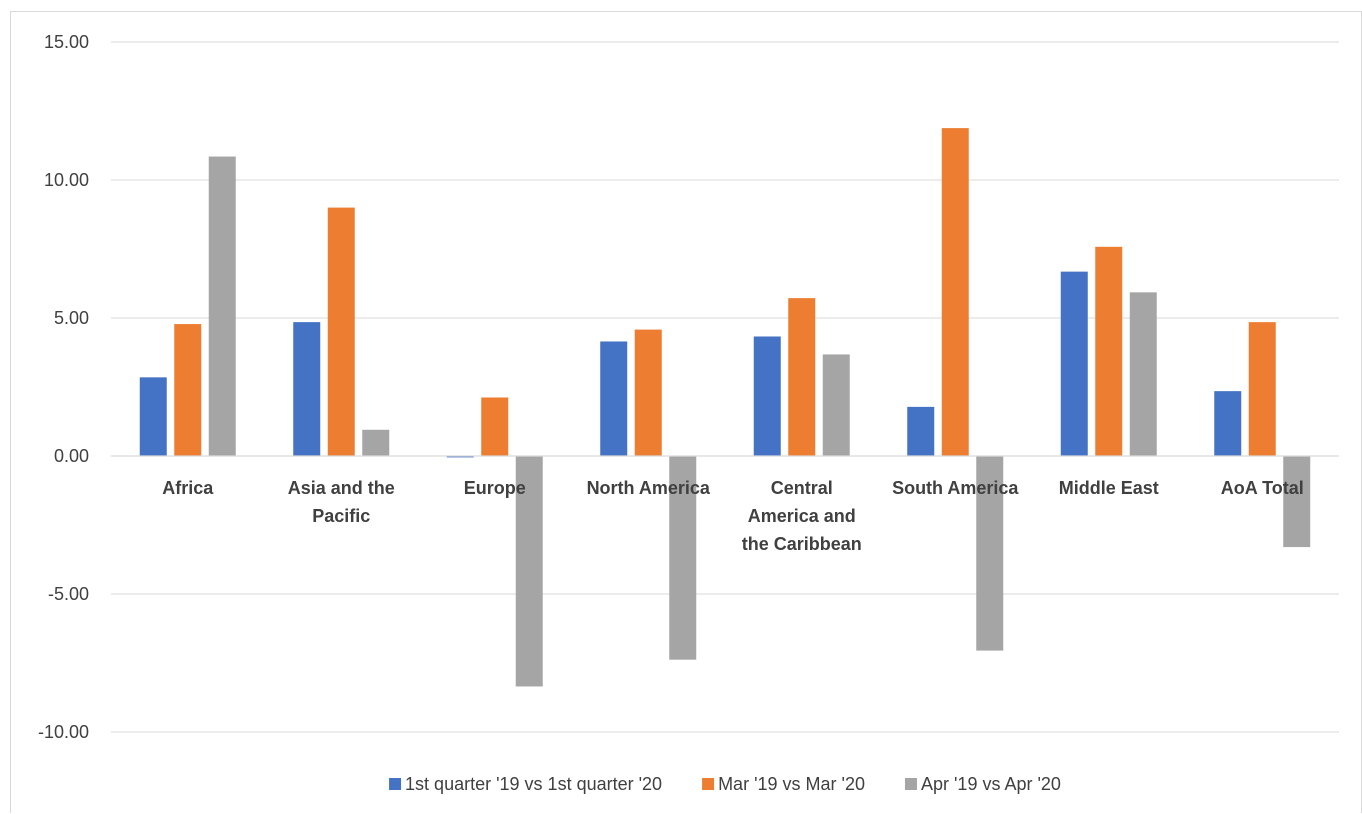 The width and height of the screenshot is (1362, 814). I want to click on legend-label: Apr '19 vs Apr '20, so click(991, 784).